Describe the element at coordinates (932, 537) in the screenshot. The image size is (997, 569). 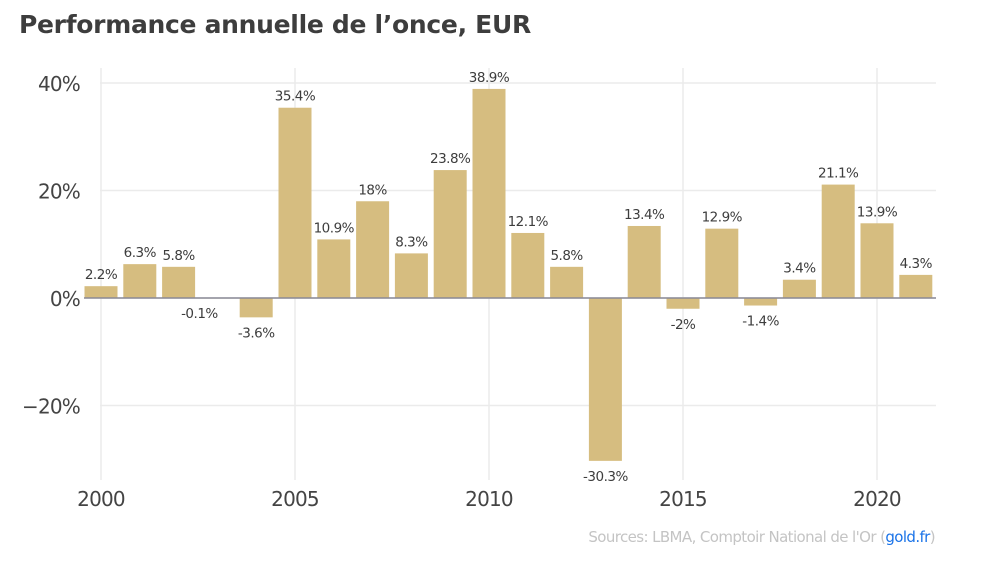
I see `source-suffix: )` at that location.